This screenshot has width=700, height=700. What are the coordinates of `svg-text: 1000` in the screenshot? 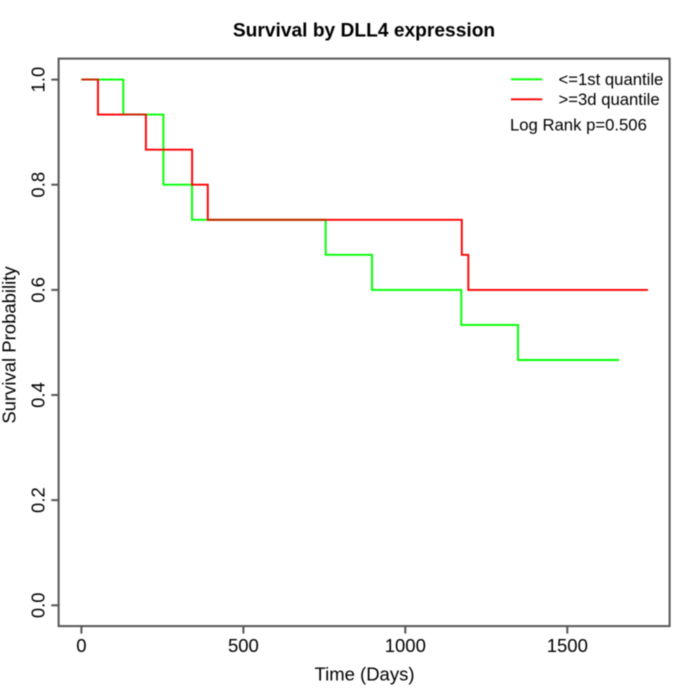 It's located at (405, 645).